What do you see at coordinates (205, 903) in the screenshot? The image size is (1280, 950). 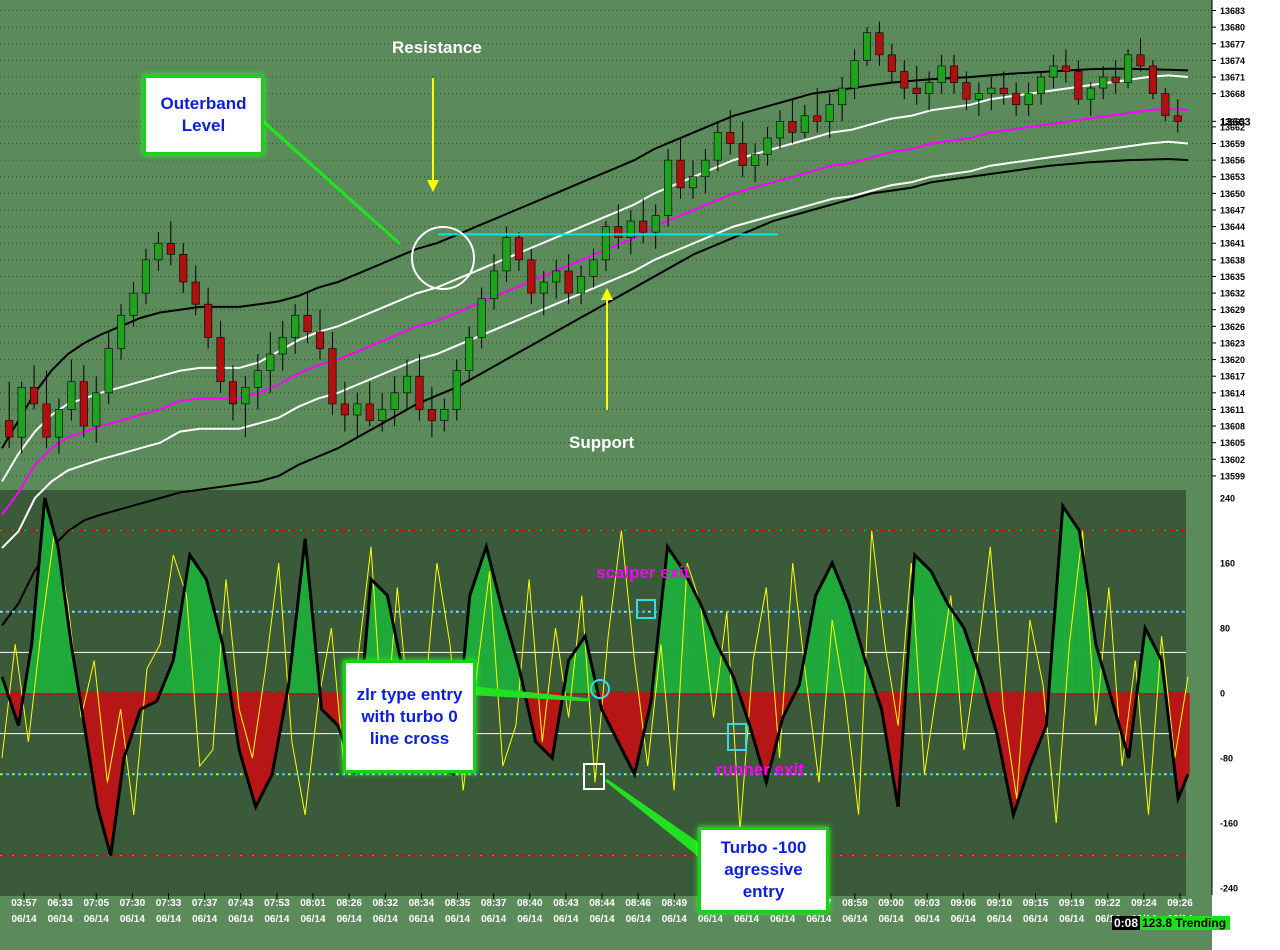 I see `time-tick-label: 07:37` at bounding box center [205, 903].